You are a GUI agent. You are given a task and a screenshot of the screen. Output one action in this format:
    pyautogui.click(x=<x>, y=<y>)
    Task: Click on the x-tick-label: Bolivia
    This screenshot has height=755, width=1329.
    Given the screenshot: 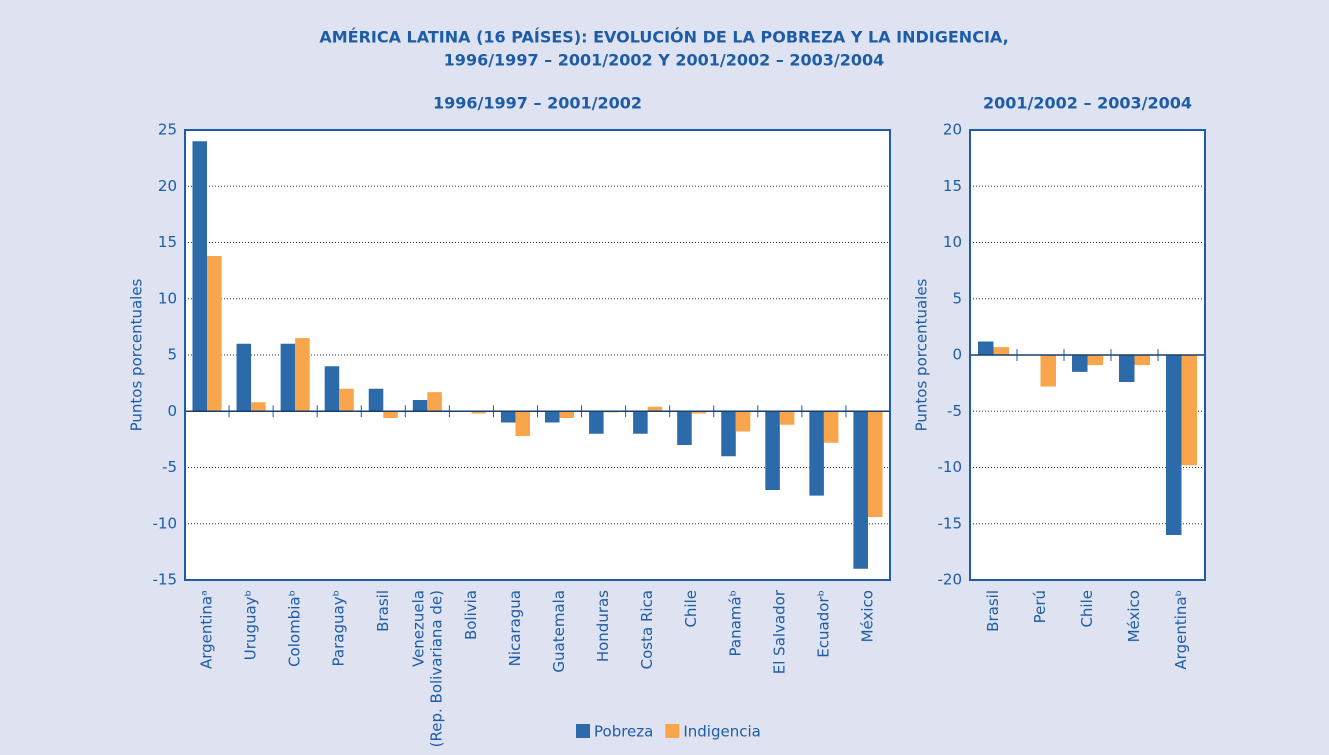 What is the action you would take?
    pyautogui.click(x=471, y=615)
    